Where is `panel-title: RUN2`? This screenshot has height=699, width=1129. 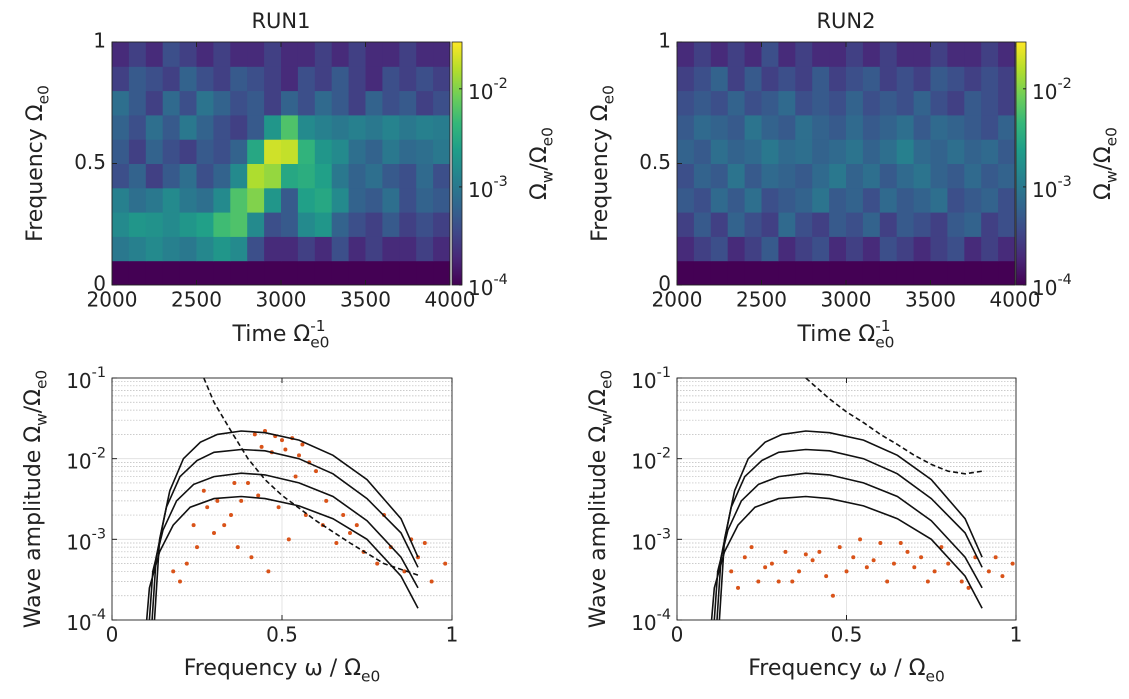
panel-title: RUN2 is located at coordinates (845, 21).